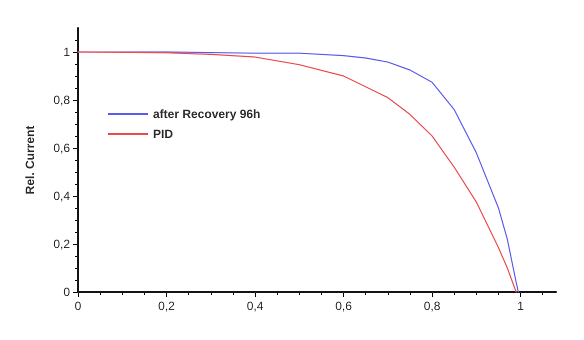 This screenshot has width=584, height=340. Describe the element at coordinates (78, 306) in the screenshot. I see `x-tick-label: 0` at that location.